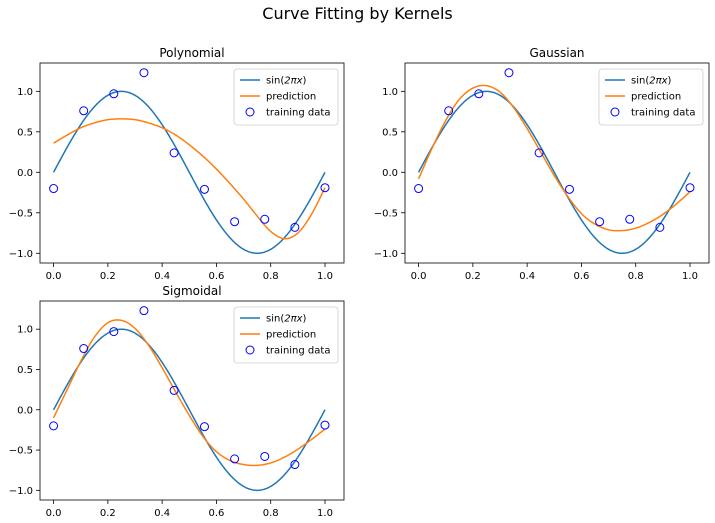 The width and height of the screenshot is (715, 523). I want to click on subplot-title: Sigmoidal, so click(191, 291).